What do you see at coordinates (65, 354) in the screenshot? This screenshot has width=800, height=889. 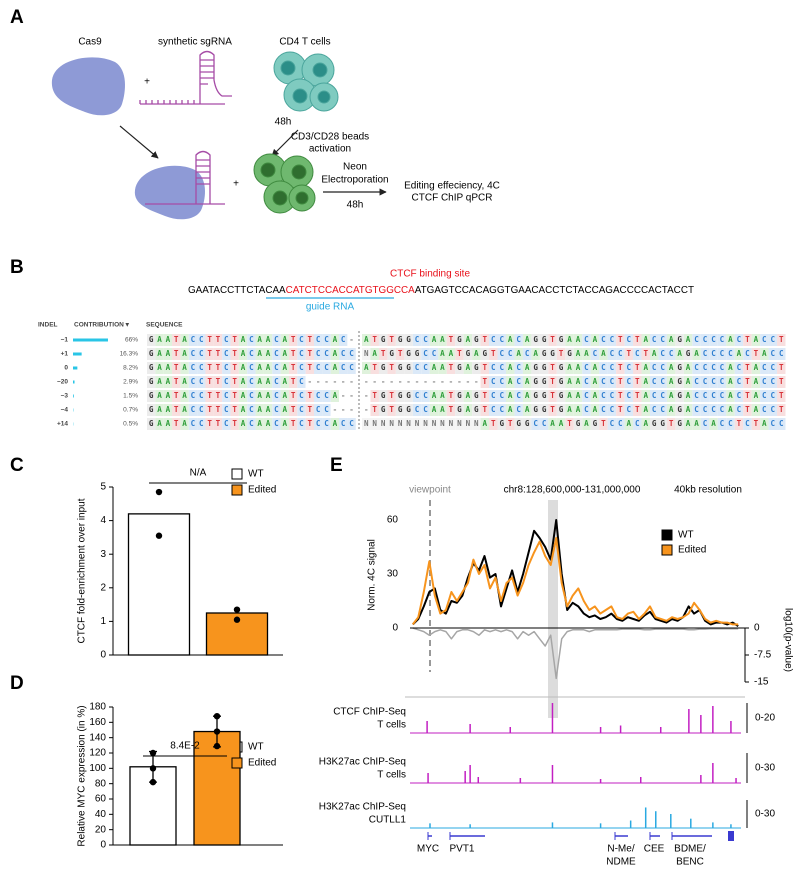 I see `indel: +1` at bounding box center [65, 354].